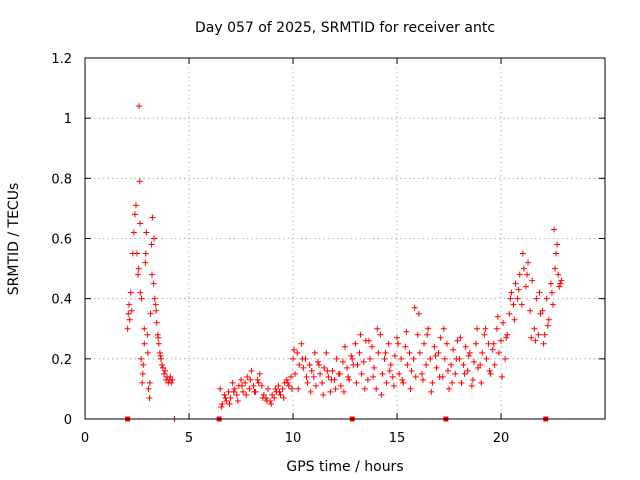 The image size is (640, 480). What do you see at coordinates (61, 240) in the screenshot?
I see `y-tick-label: 0.6` at bounding box center [61, 240].